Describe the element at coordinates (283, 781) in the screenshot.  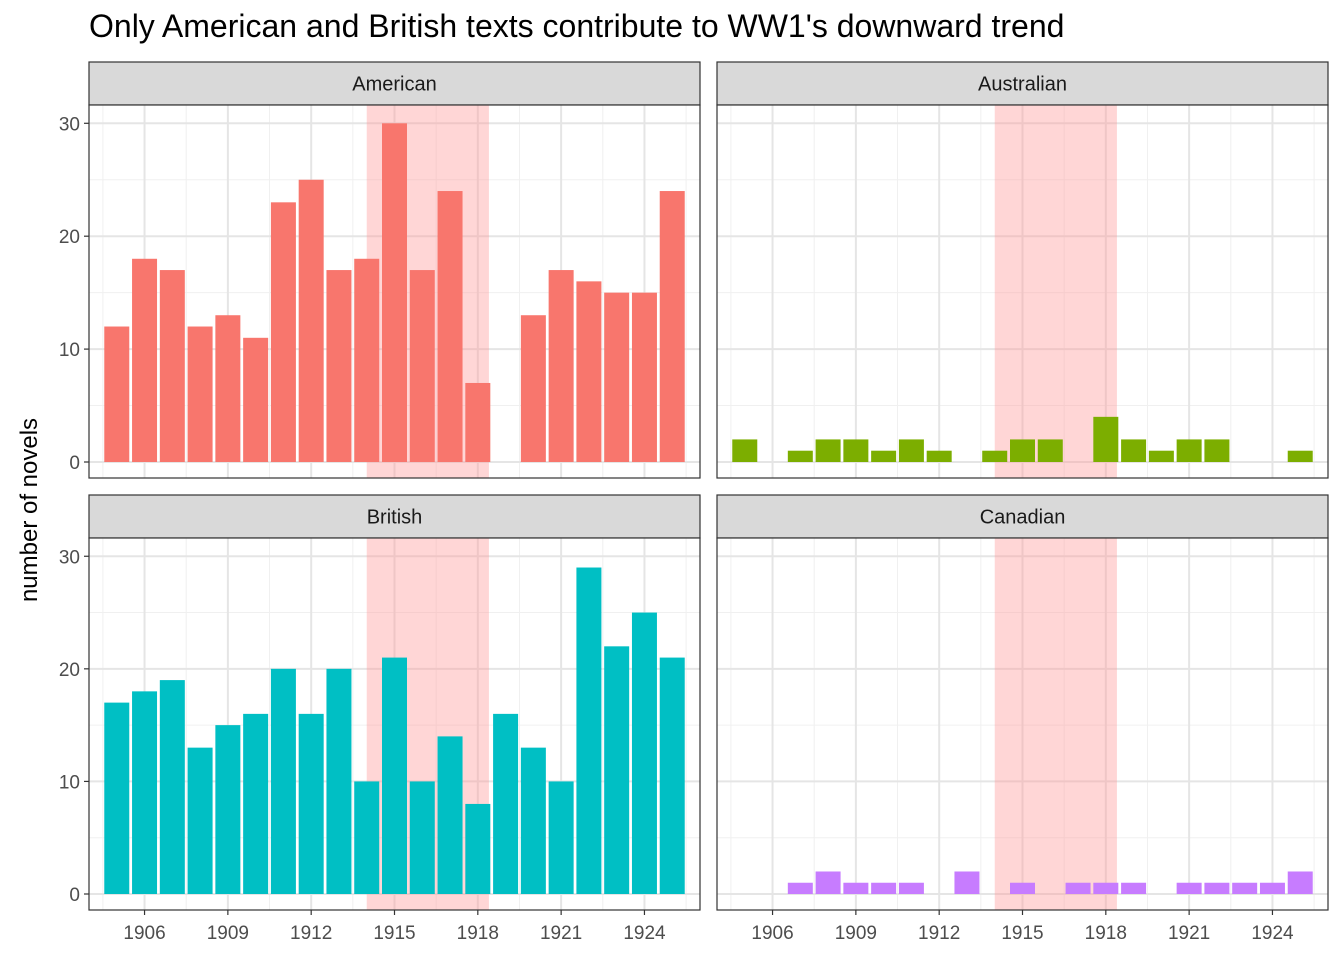
I see `bar-british-1911` at that location.